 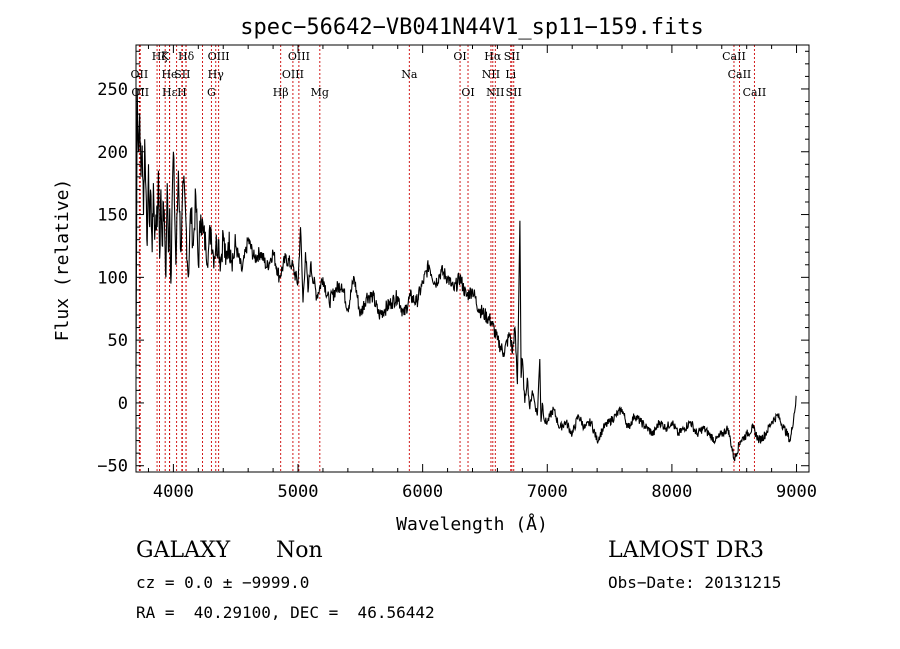 I want to click on line-marker-label: Na, so click(x=409, y=74).